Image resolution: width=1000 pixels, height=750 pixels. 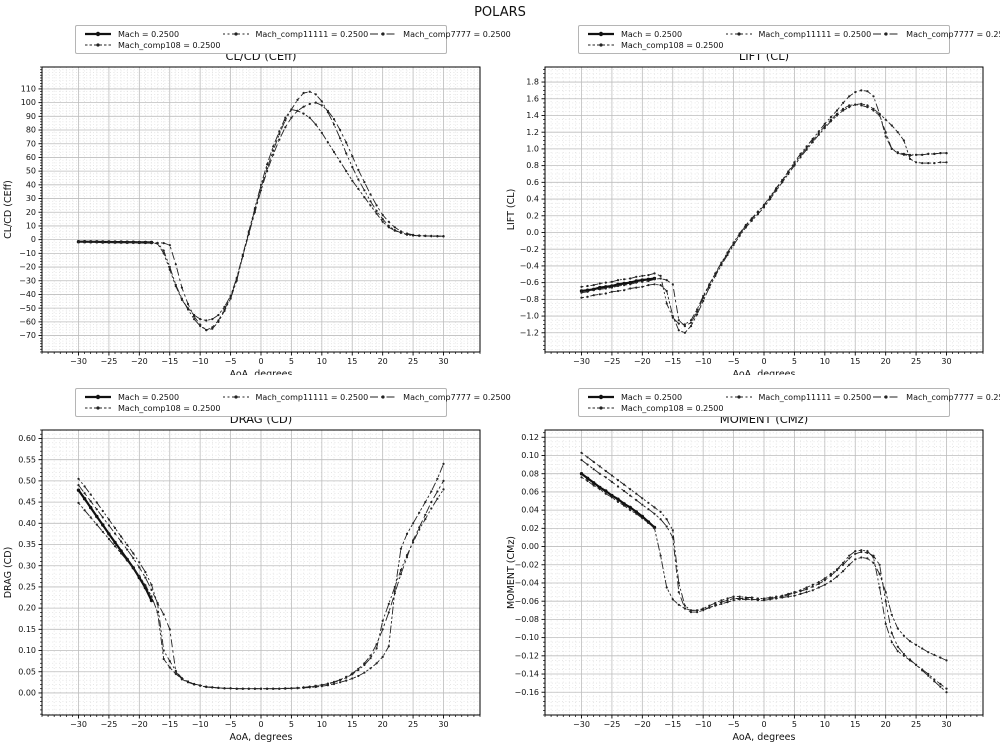 What do you see at coordinates (532, 199) in the screenshot?
I see `y-tick-label: 0.4` at bounding box center [532, 199].